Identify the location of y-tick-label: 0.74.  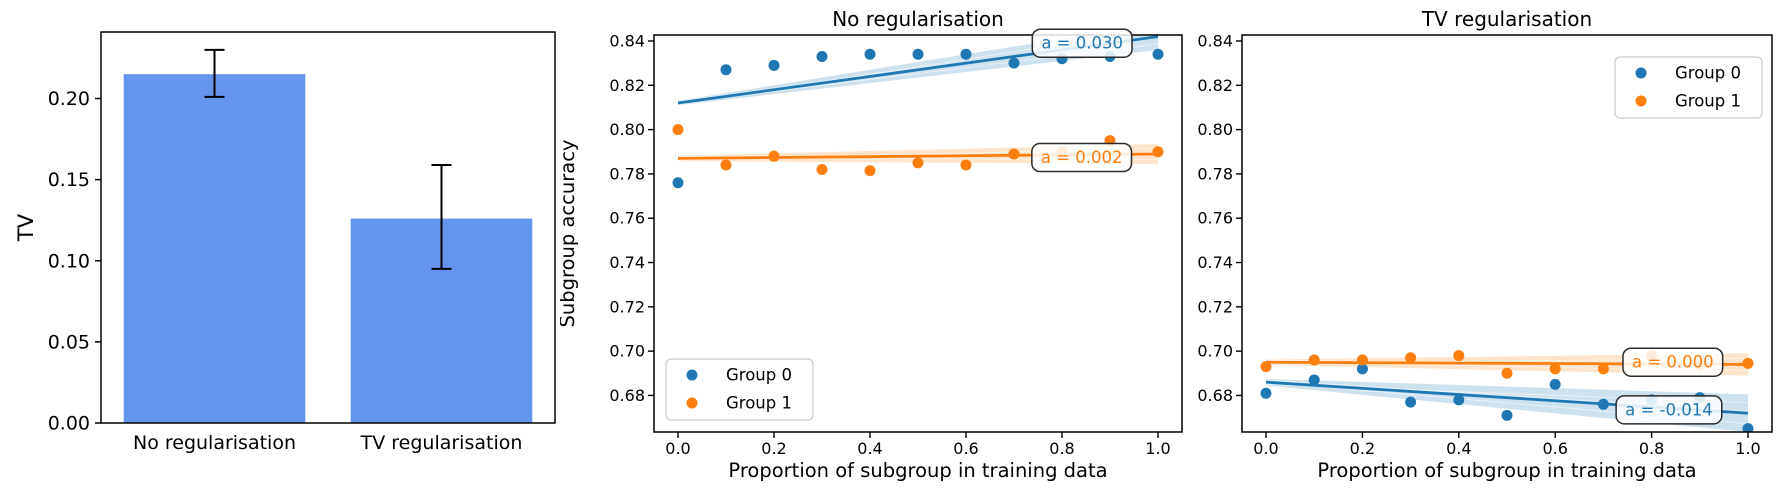
(1215, 262).